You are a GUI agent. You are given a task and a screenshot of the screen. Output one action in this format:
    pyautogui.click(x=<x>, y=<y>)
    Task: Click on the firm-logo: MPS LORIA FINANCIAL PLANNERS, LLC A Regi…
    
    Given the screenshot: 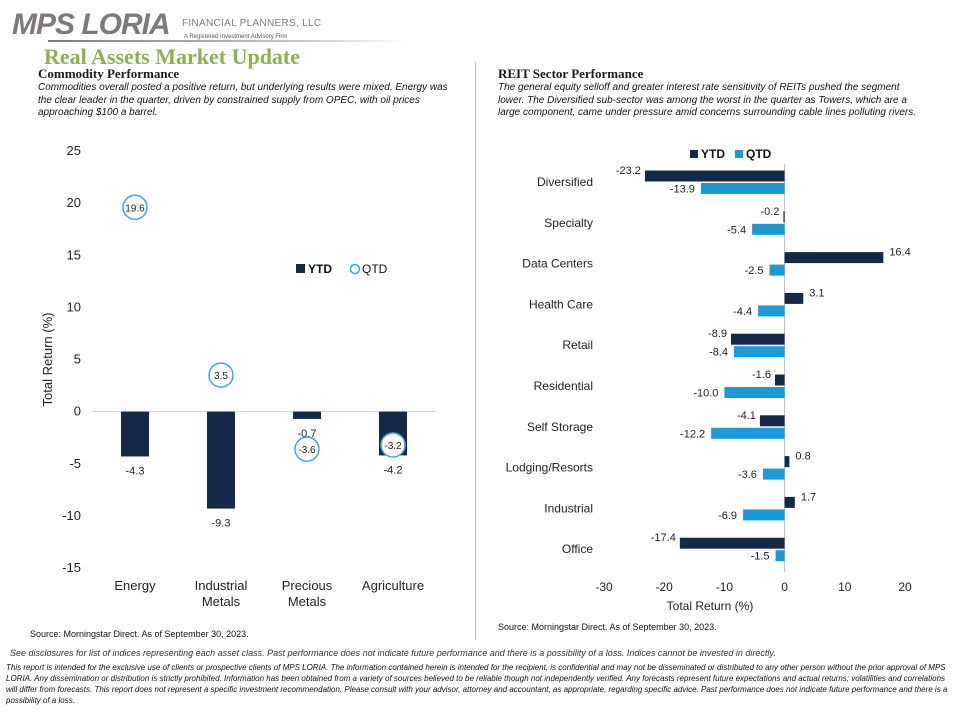 What is the action you would take?
    pyautogui.click(x=242, y=28)
    